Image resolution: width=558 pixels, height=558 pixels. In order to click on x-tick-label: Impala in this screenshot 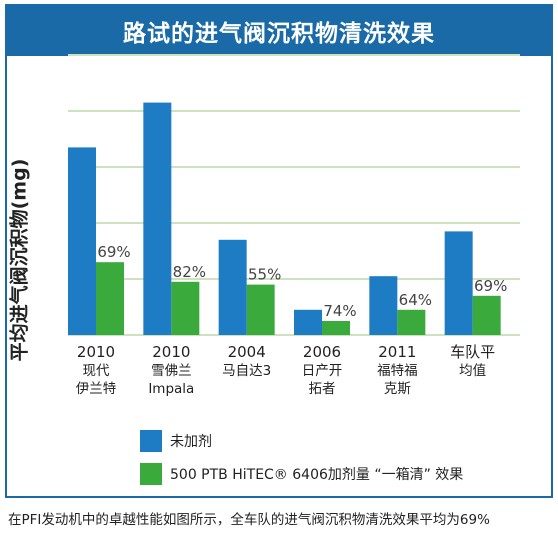, I will do `click(171, 389)`.